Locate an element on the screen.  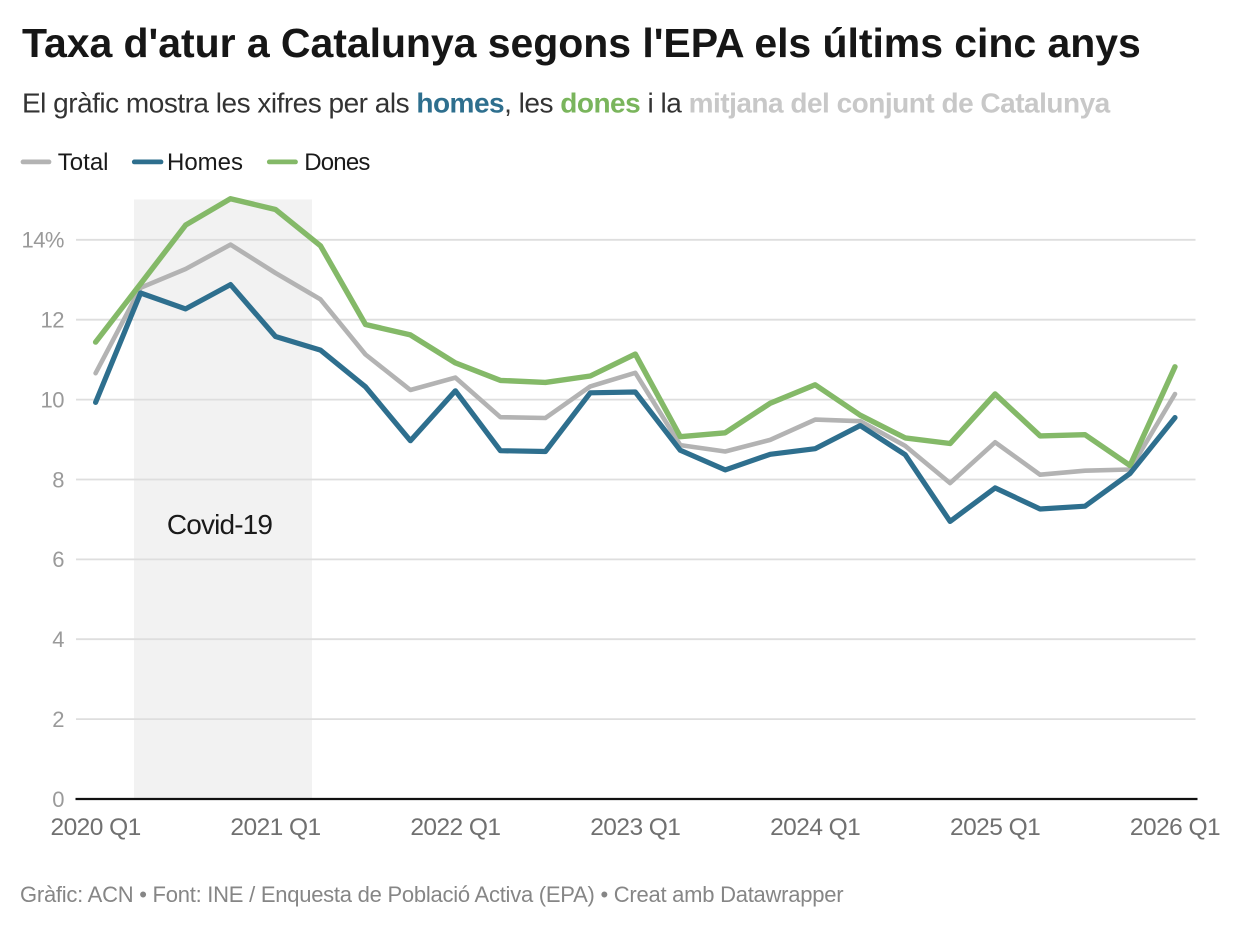
svg-text: Total is located at coordinates (83, 162).